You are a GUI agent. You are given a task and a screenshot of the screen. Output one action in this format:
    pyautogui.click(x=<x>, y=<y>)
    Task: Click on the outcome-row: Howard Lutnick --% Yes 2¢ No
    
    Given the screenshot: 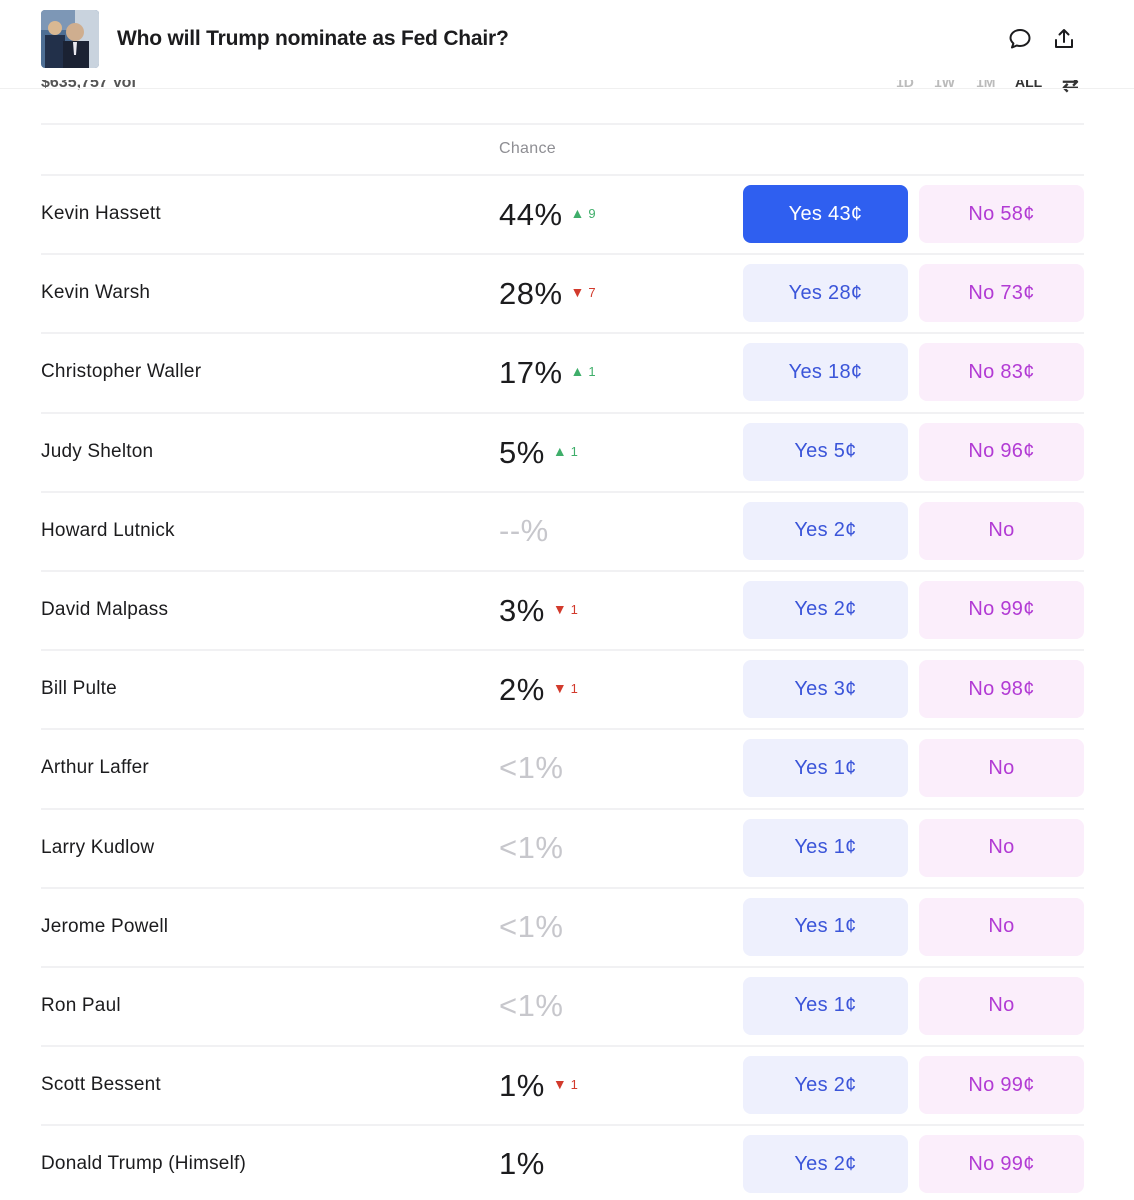 What is the action you would take?
    pyautogui.click(x=567, y=530)
    